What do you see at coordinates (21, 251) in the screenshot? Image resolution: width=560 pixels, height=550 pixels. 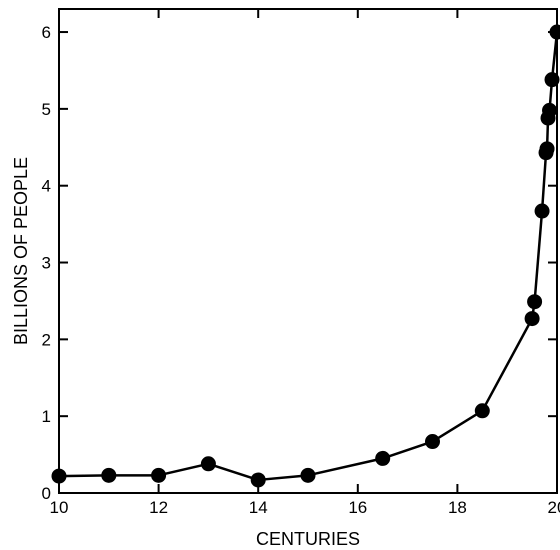 I see `y-axis-title: BILLIONS OF PEOPLE` at bounding box center [21, 251].